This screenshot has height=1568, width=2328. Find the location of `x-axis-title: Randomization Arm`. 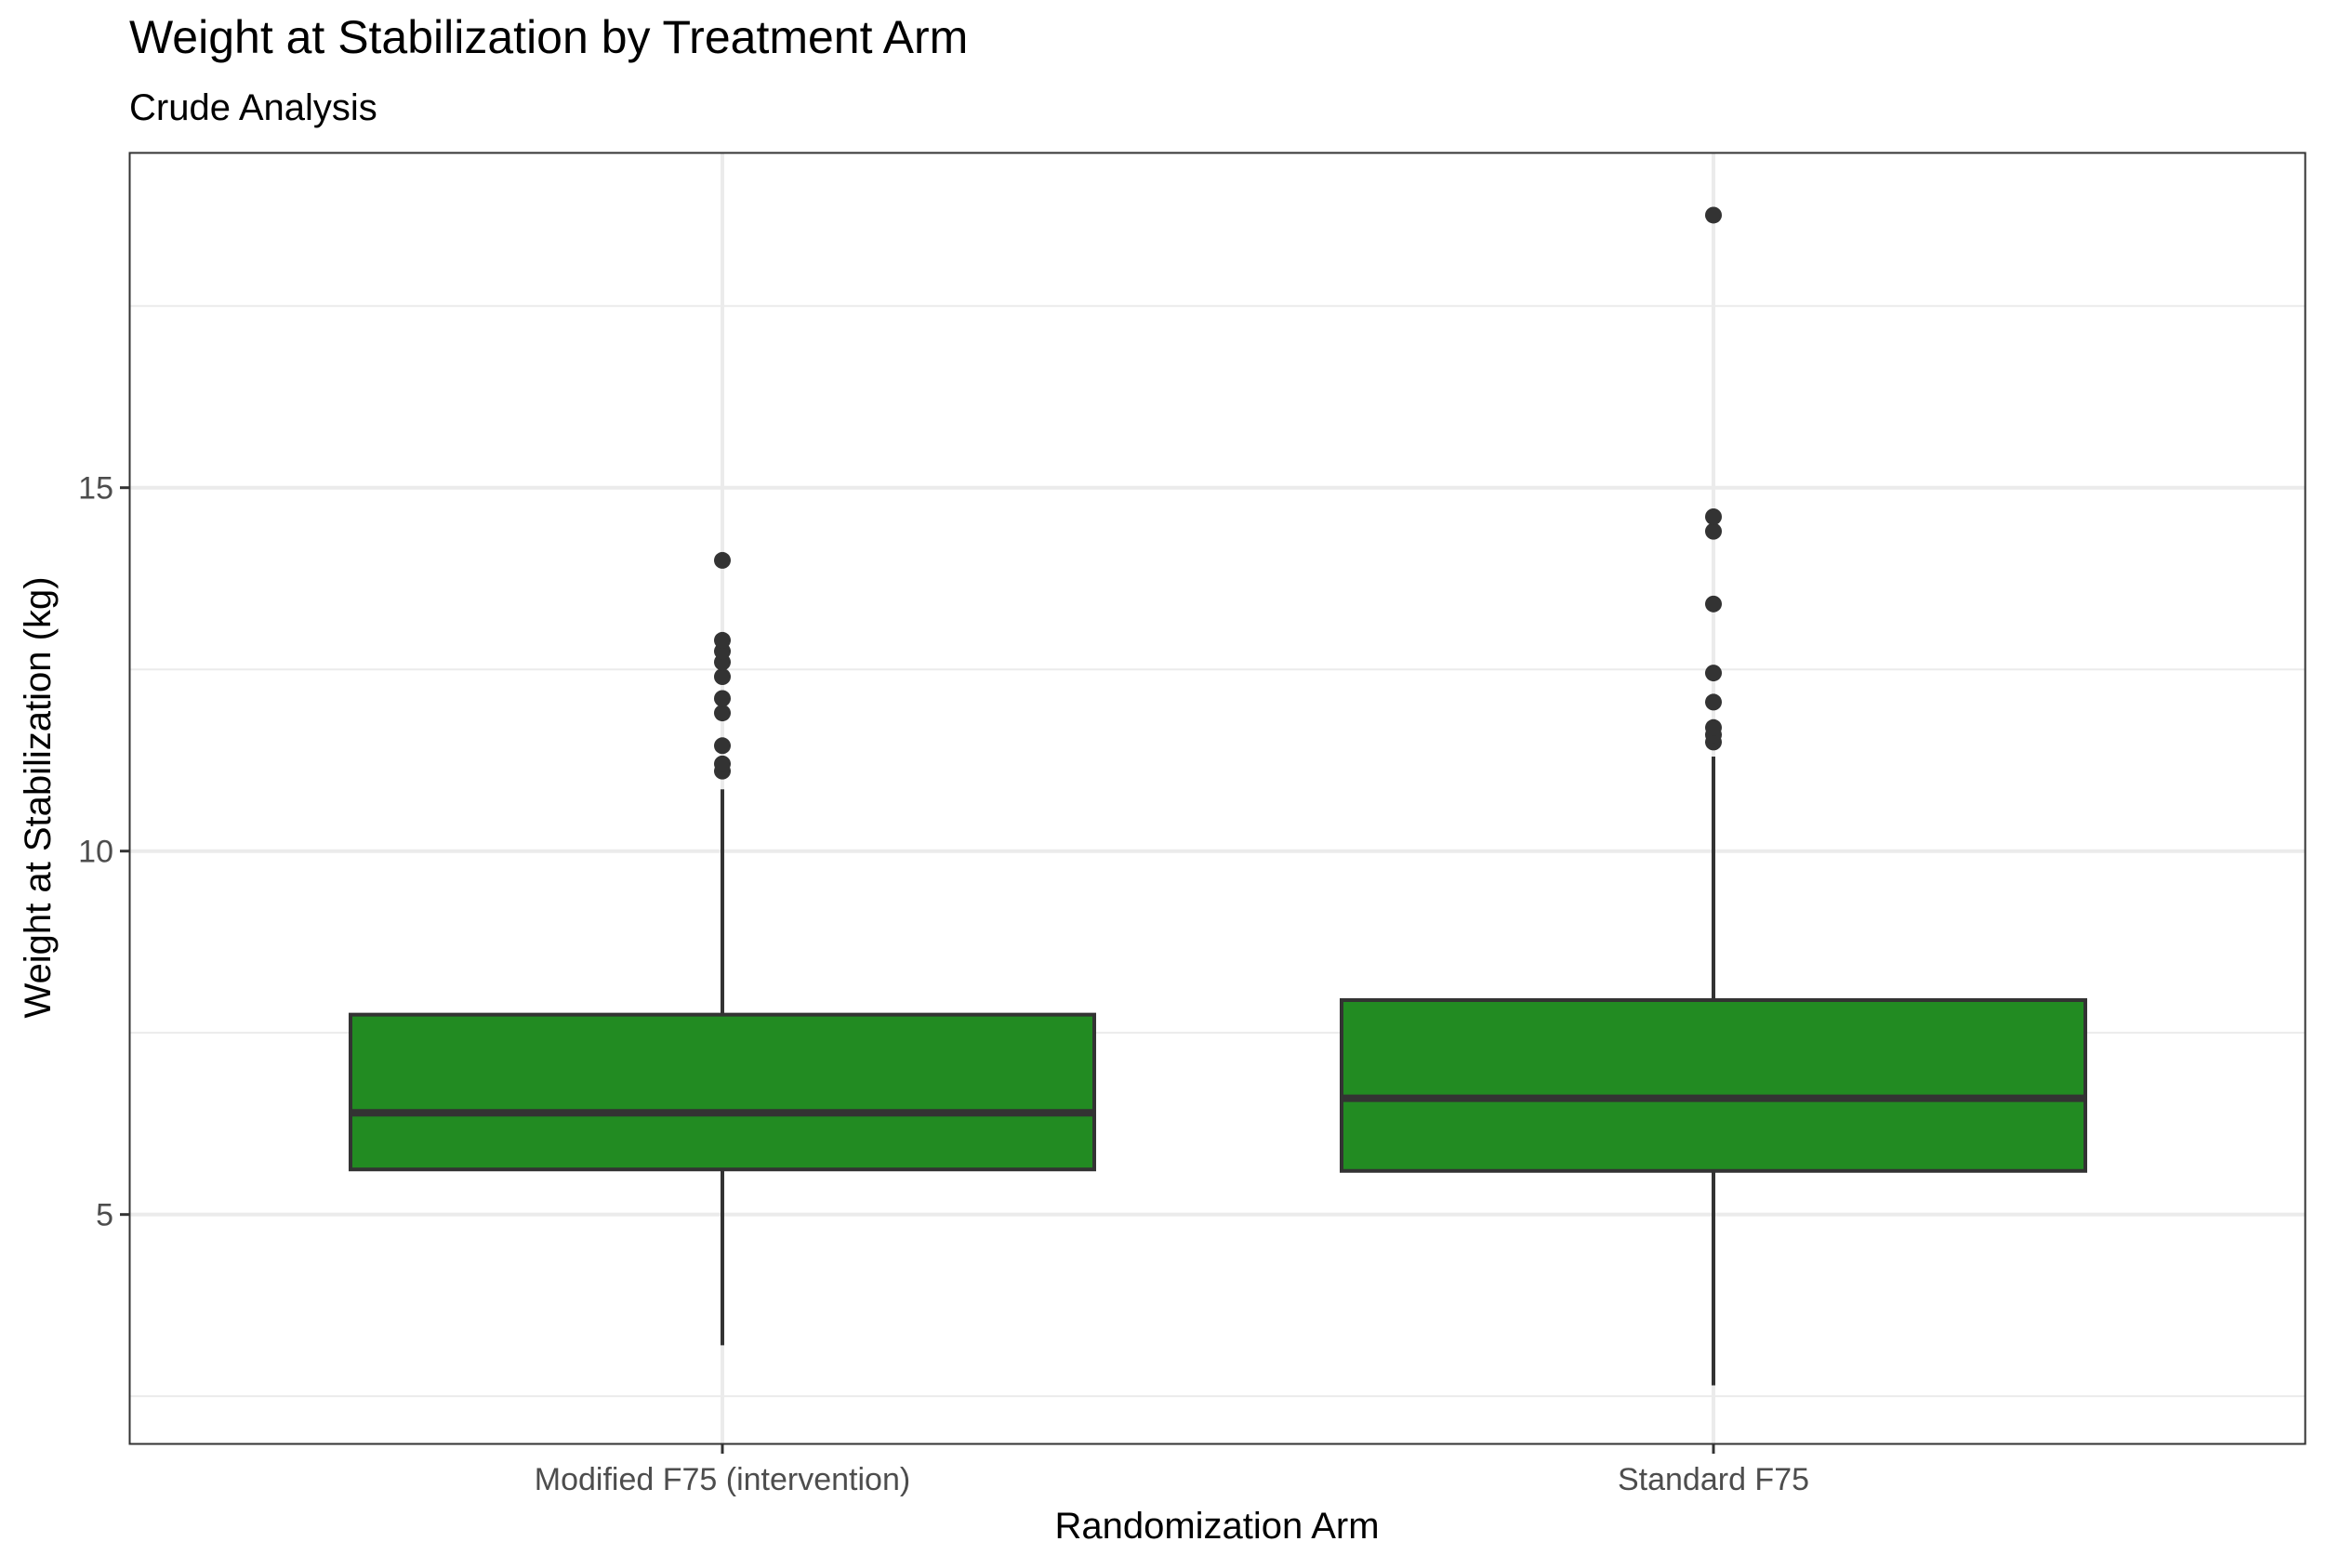

x-axis-title: Randomization Arm is located at coordinates (1216, 1527).